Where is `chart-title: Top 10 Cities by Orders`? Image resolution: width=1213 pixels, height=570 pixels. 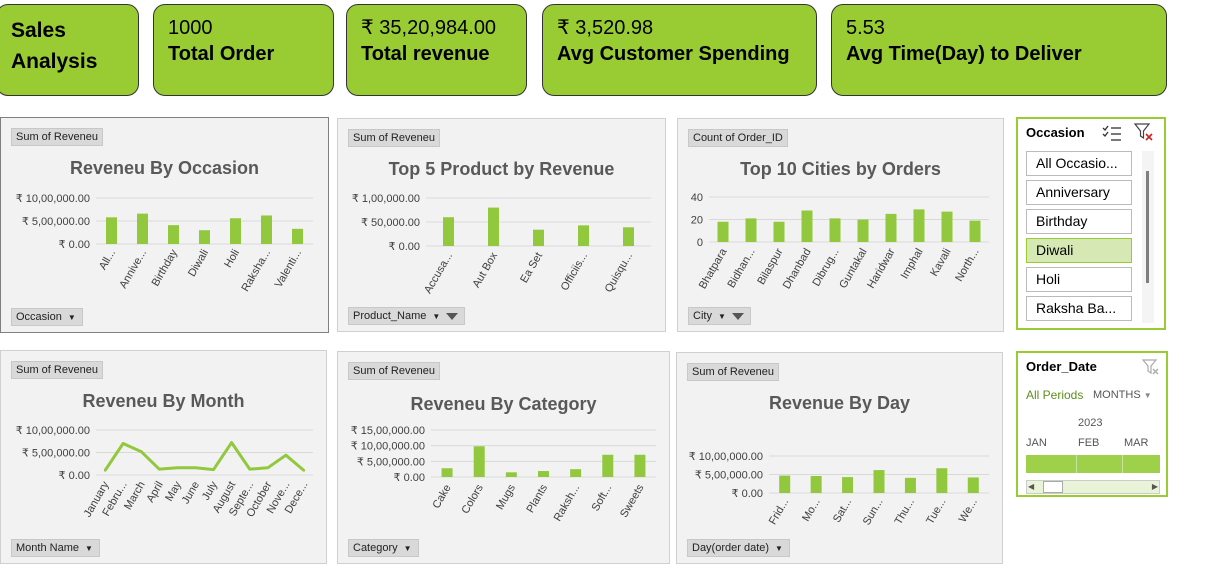 chart-title: Top 10 Cities by Orders is located at coordinates (840, 169).